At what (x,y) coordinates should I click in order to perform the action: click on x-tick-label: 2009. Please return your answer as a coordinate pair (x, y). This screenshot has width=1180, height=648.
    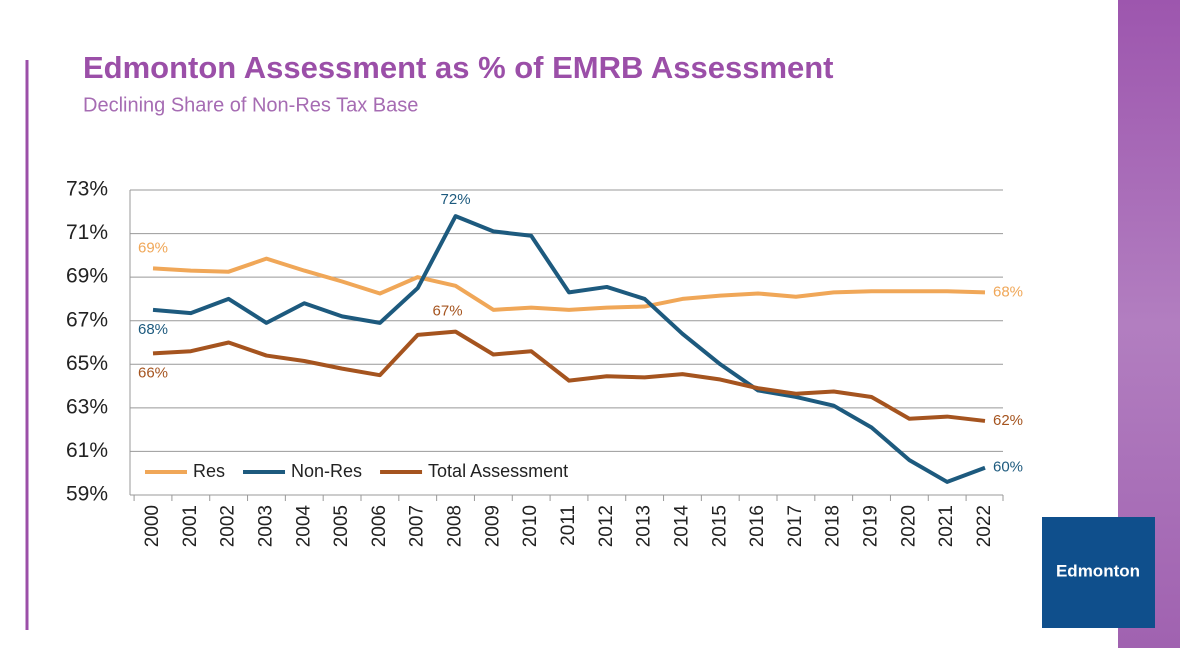
    Looking at the image, I should click on (492, 526).